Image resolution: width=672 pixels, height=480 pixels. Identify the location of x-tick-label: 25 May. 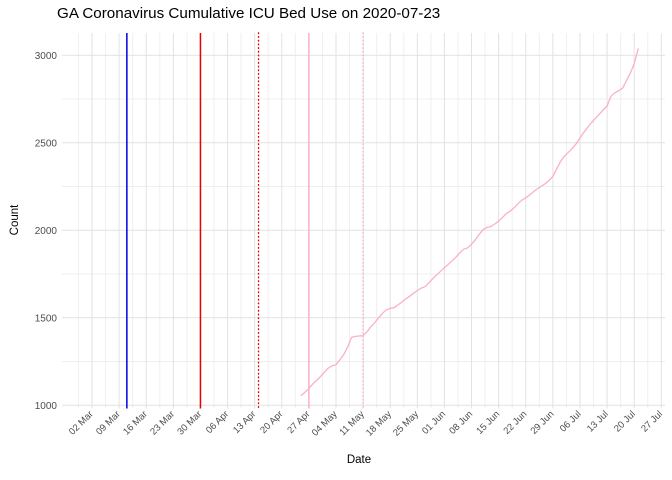
(406, 424).